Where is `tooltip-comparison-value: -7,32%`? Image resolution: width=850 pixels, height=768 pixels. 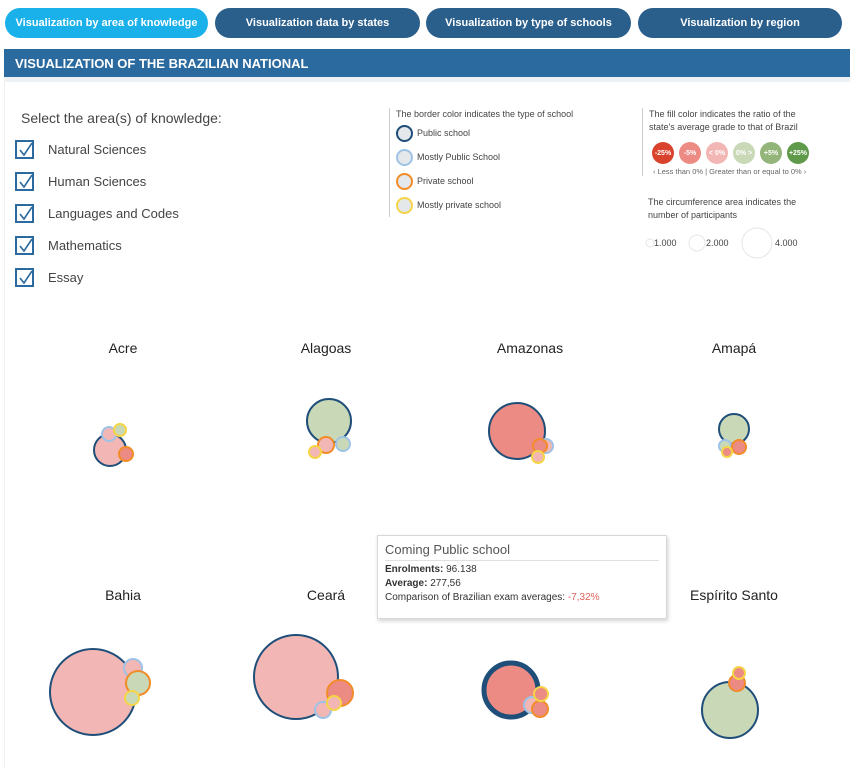
tooltip-comparison-value: -7,32% is located at coordinates (583, 597).